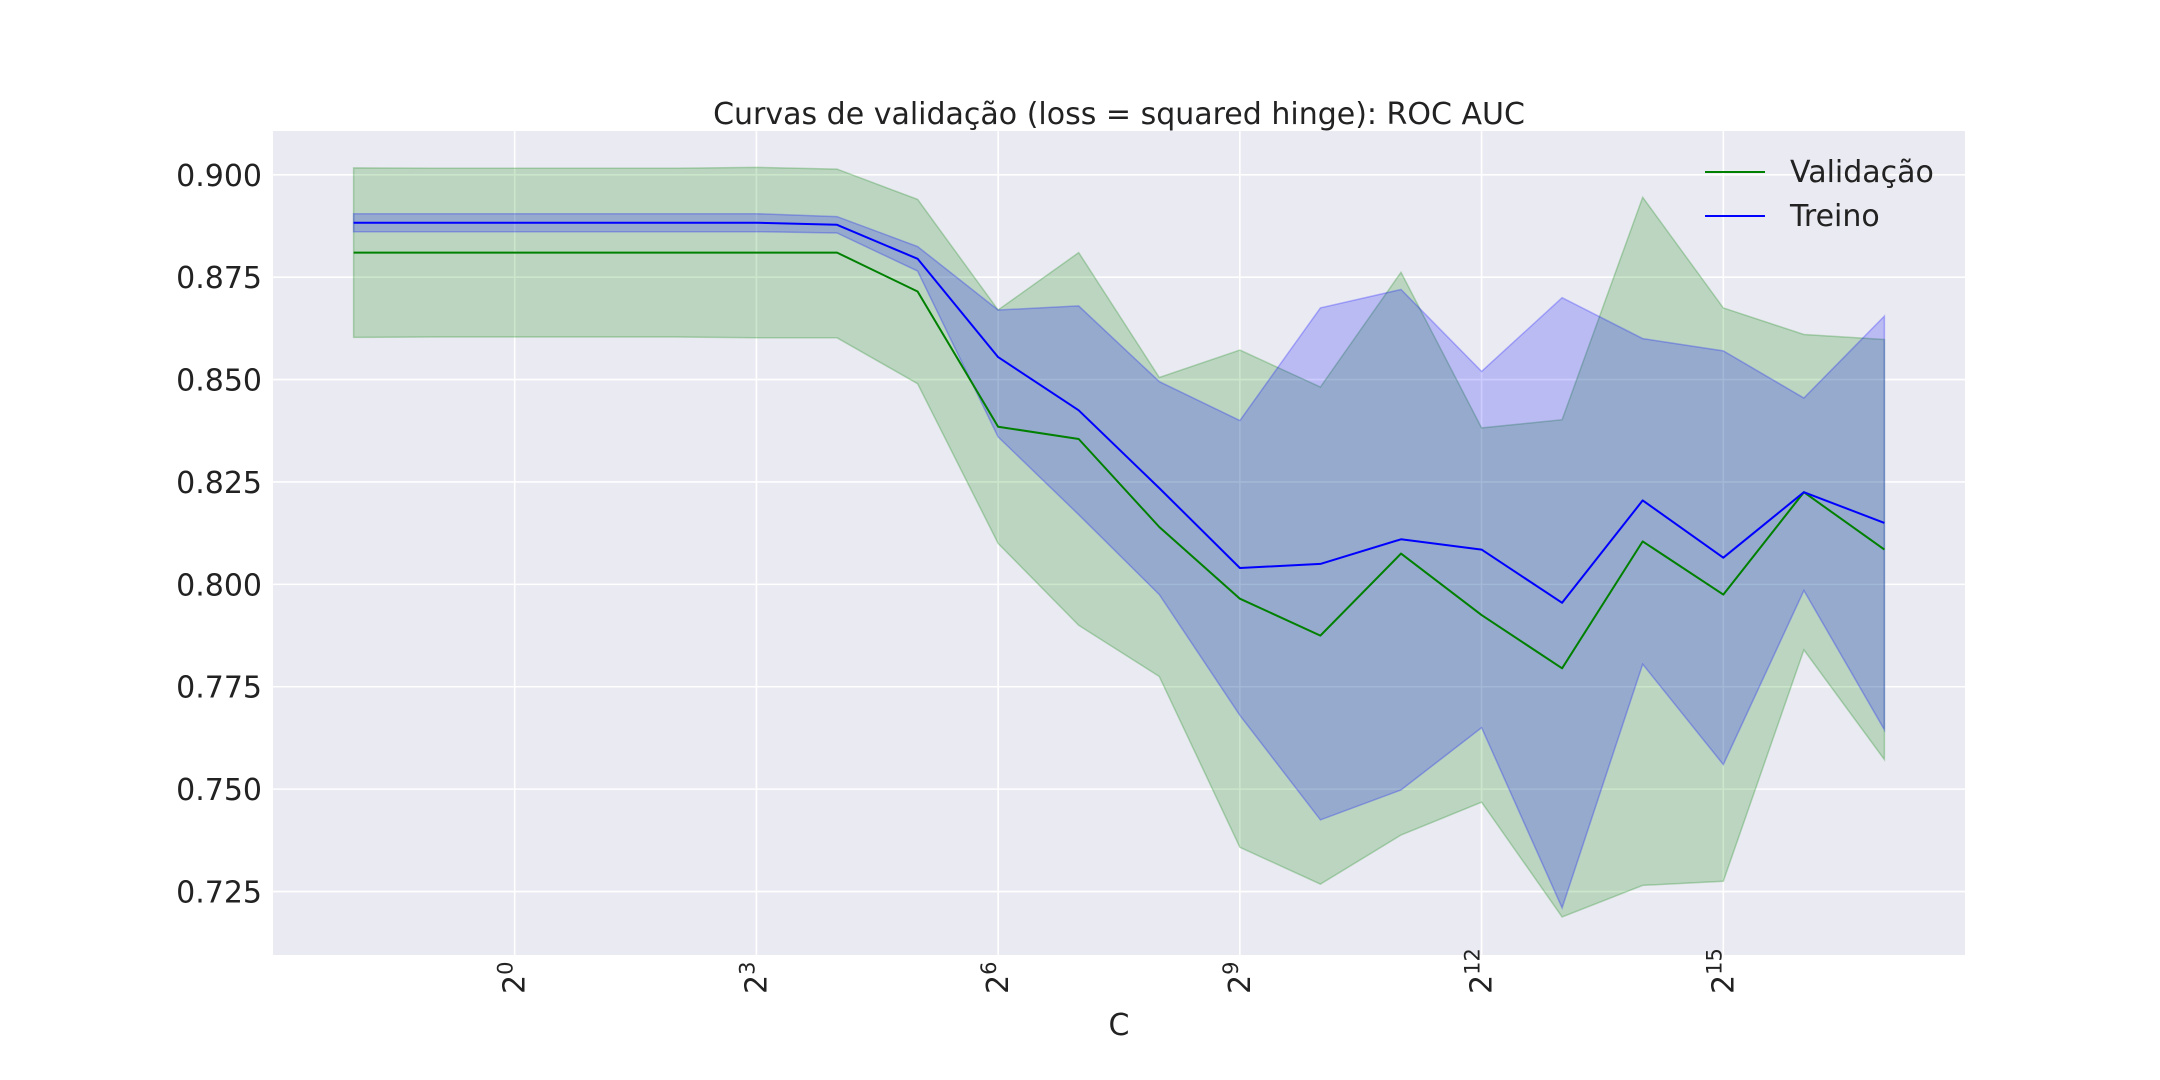 Image resolution: width=2160 pixels, height=1080 pixels. Describe the element at coordinates (1862, 172) in the screenshot. I see `legend-label-validacao: Validação` at that location.